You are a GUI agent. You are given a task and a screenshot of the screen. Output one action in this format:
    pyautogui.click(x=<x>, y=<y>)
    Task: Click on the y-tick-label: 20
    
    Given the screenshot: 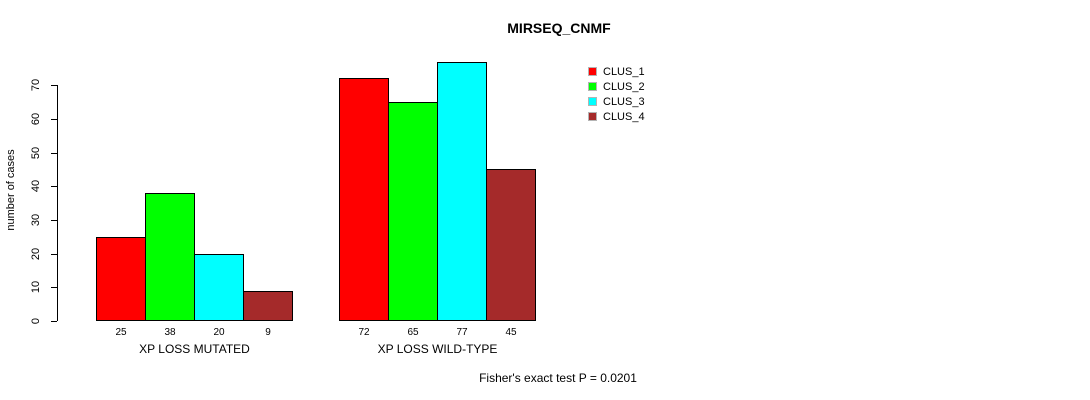 What is the action you would take?
    pyautogui.click(x=36, y=254)
    